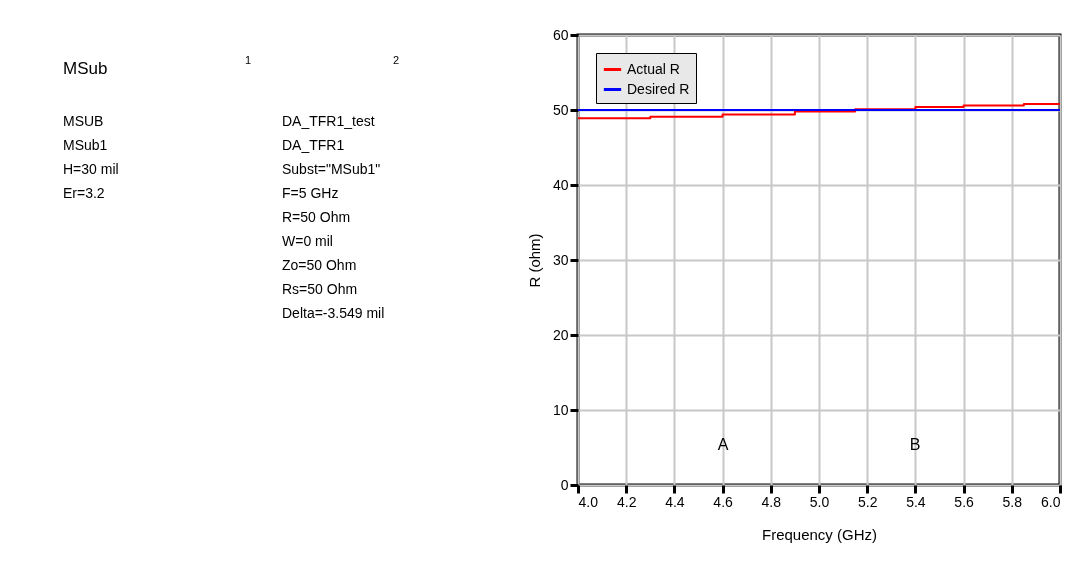  Describe the element at coordinates (560, 334) in the screenshot. I see `y-tick-label: 20` at that location.